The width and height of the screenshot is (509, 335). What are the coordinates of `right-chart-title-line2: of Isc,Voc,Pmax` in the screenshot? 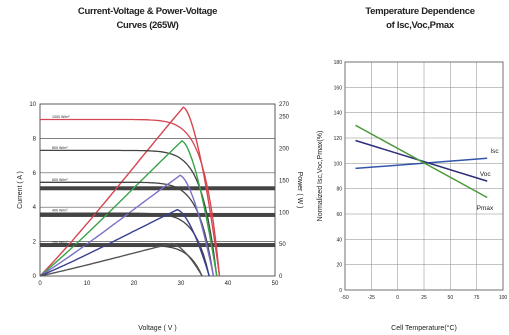 It's located at (420, 25).